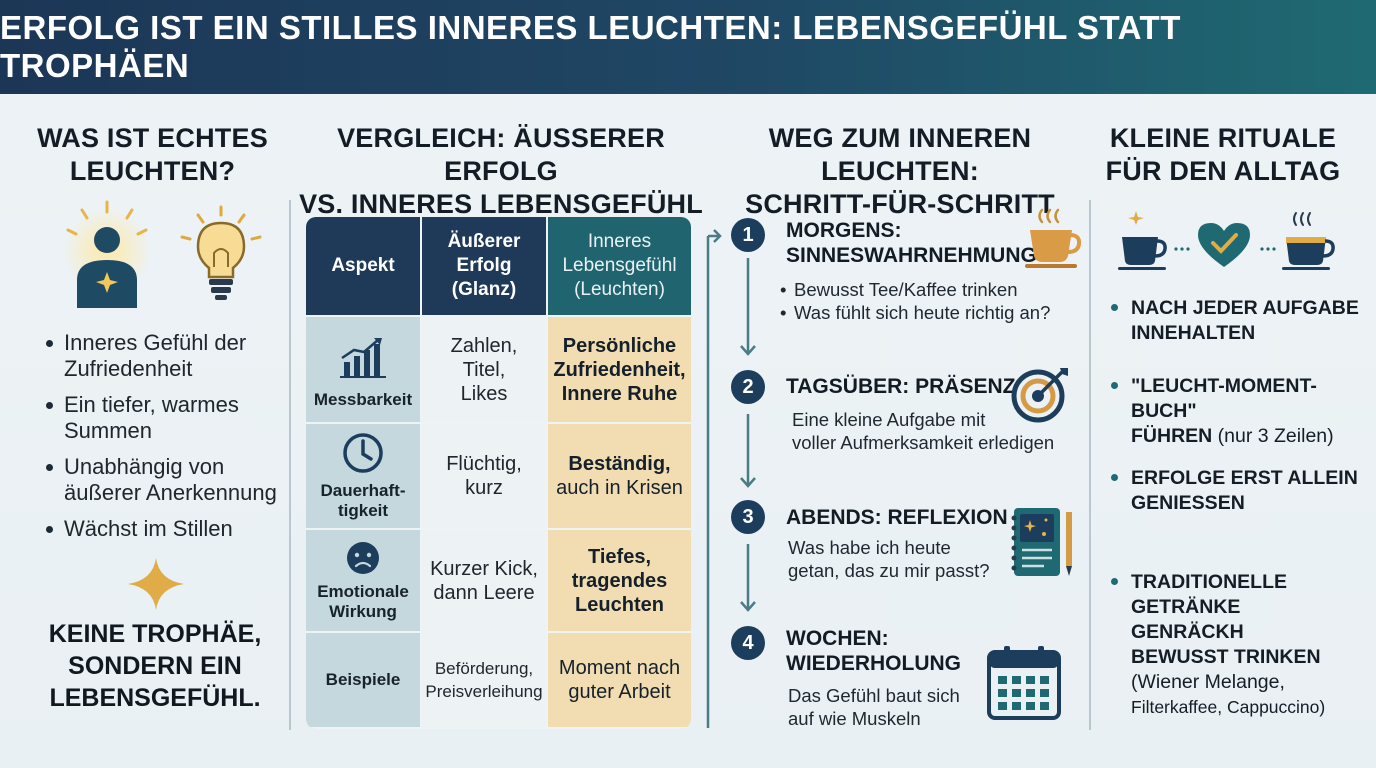 The image size is (1376, 768). What do you see at coordinates (714, 478) in the screenshot?
I see `timeline-line` at bounding box center [714, 478].